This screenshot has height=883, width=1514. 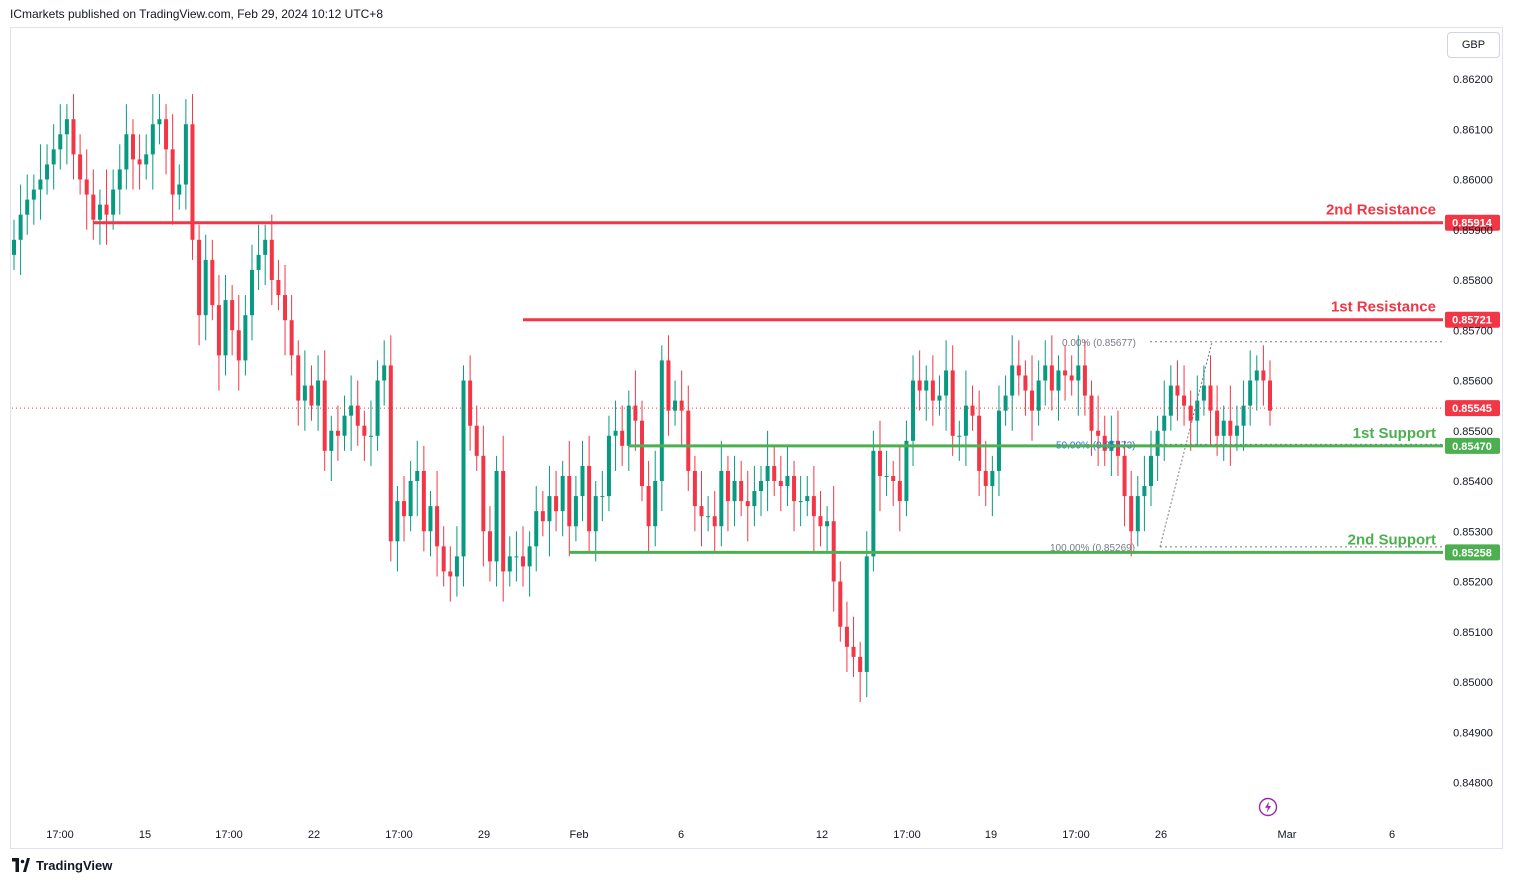 What do you see at coordinates (1392, 835) in the screenshot?
I see `x-tick-label: 6` at bounding box center [1392, 835].